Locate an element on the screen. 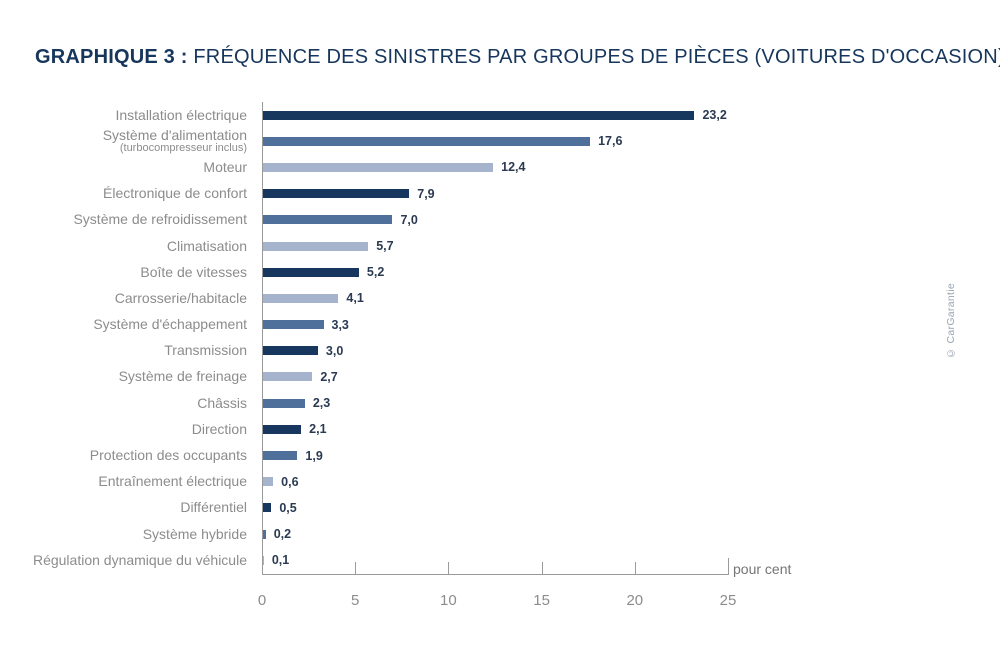 This screenshot has width=1000, height=651. value-label: 5,7 is located at coordinates (385, 246).